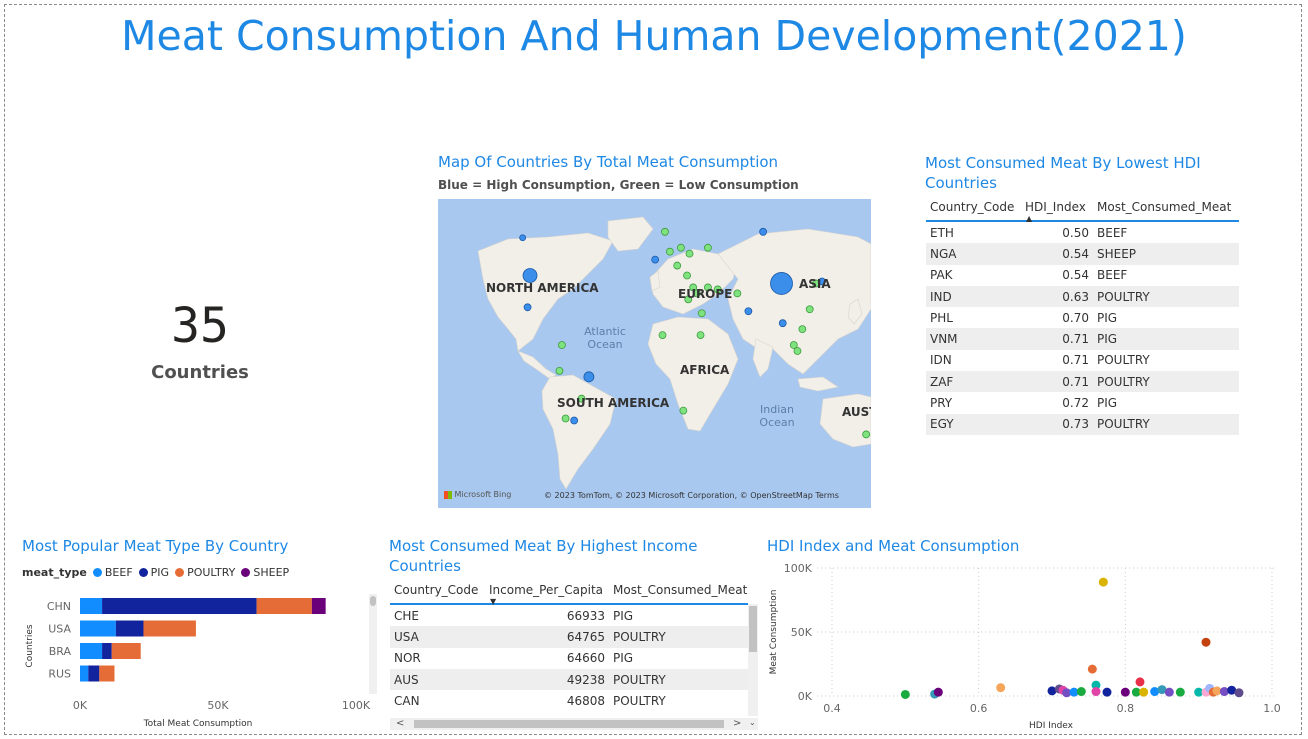 The image size is (1308, 739). I want to click on hdi-col-meat: Most_Consumed_Meat, so click(1164, 207).